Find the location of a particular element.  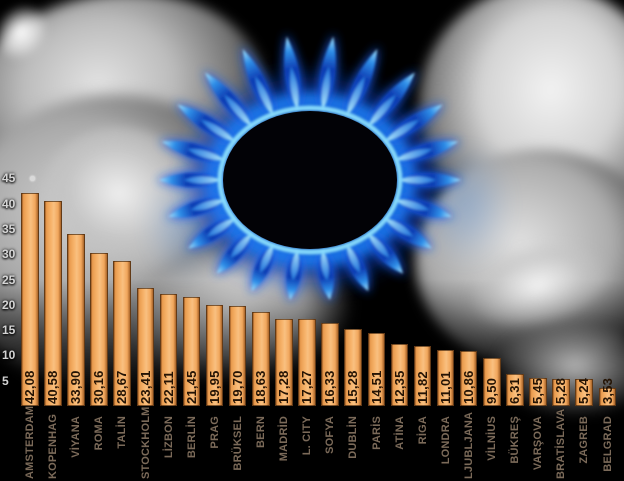

bar-city-label: AMSTERDAM is located at coordinates (30, 442).